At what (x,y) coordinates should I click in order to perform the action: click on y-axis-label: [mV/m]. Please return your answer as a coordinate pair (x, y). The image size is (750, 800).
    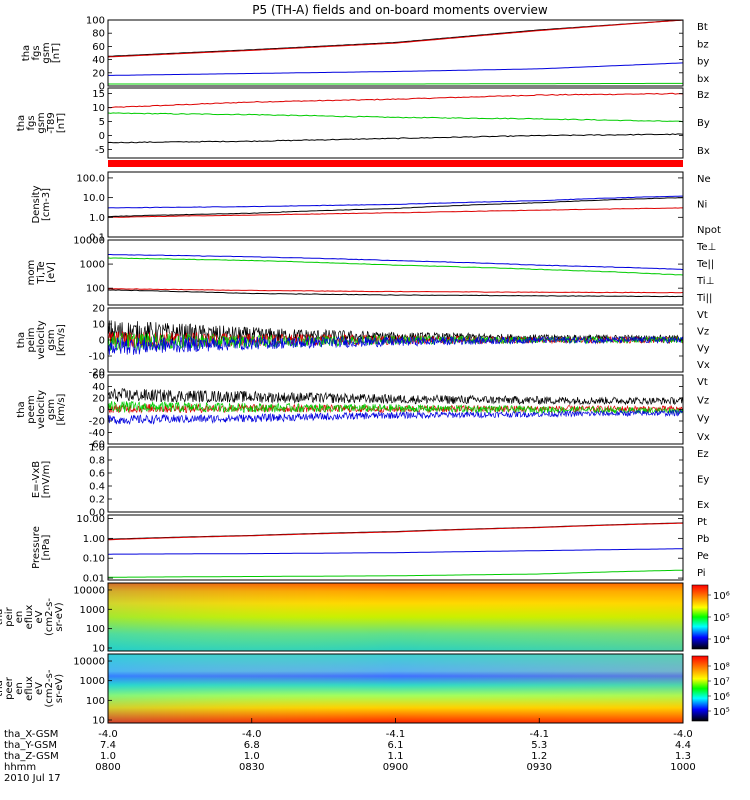
    Looking at the image, I should click on (46, 480).